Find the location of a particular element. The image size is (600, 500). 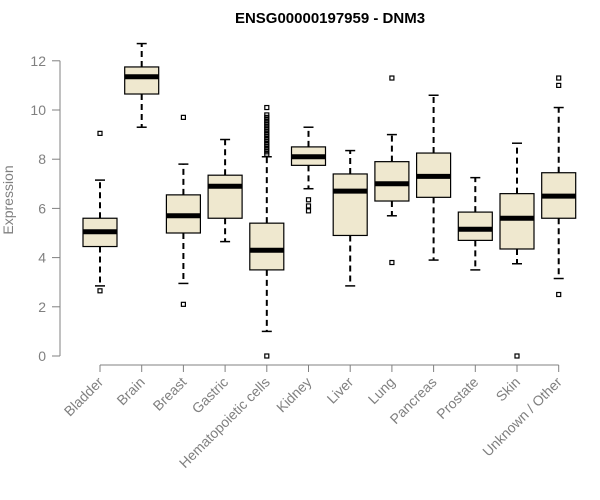

x-tick-label: Skin is located at coordinates (508, 389).